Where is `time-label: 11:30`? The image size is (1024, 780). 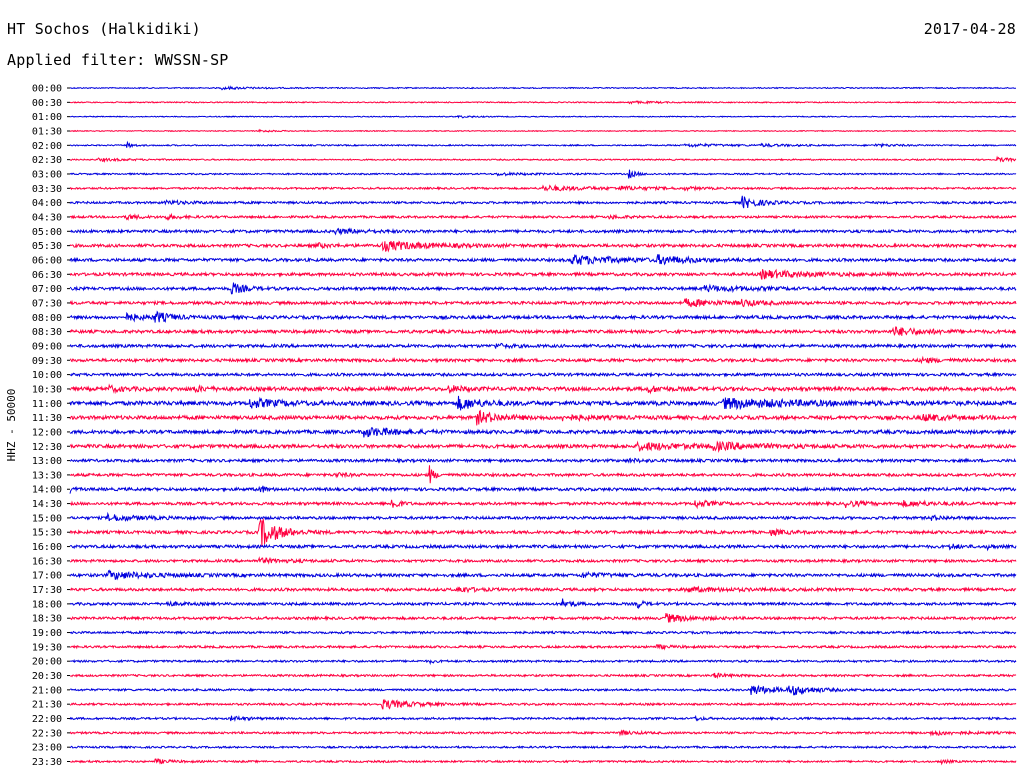 time-label: 11:30 is located at coordinates (47, 418).